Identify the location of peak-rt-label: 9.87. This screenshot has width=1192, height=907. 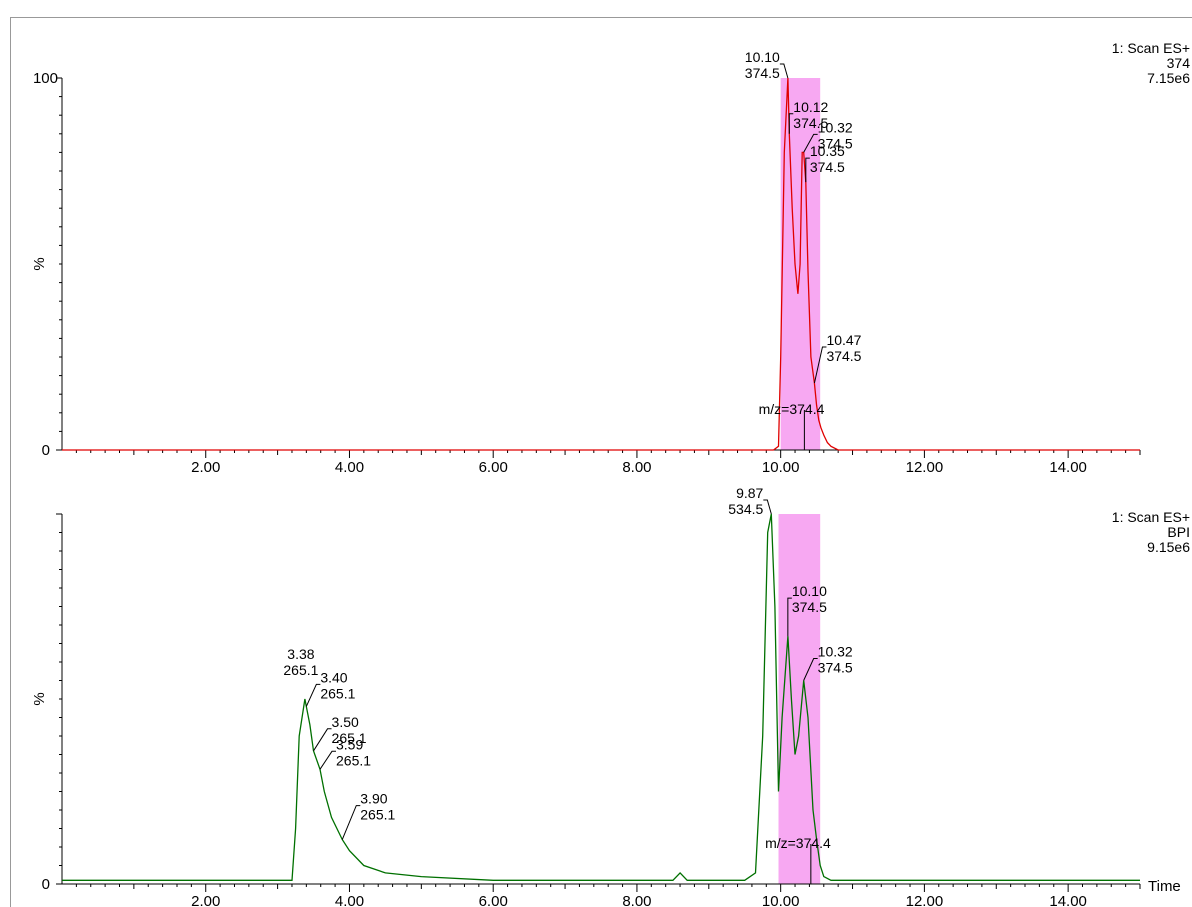
(749, 493).